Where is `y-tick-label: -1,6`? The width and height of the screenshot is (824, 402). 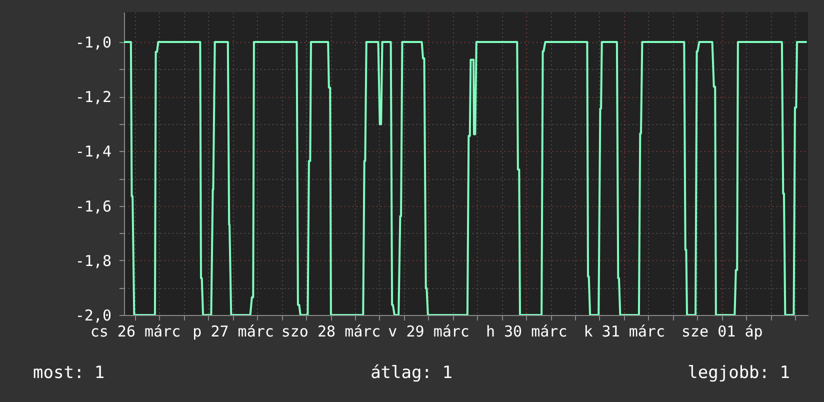
y-tick-label: -1,6 is located at coordinates (93, 206).